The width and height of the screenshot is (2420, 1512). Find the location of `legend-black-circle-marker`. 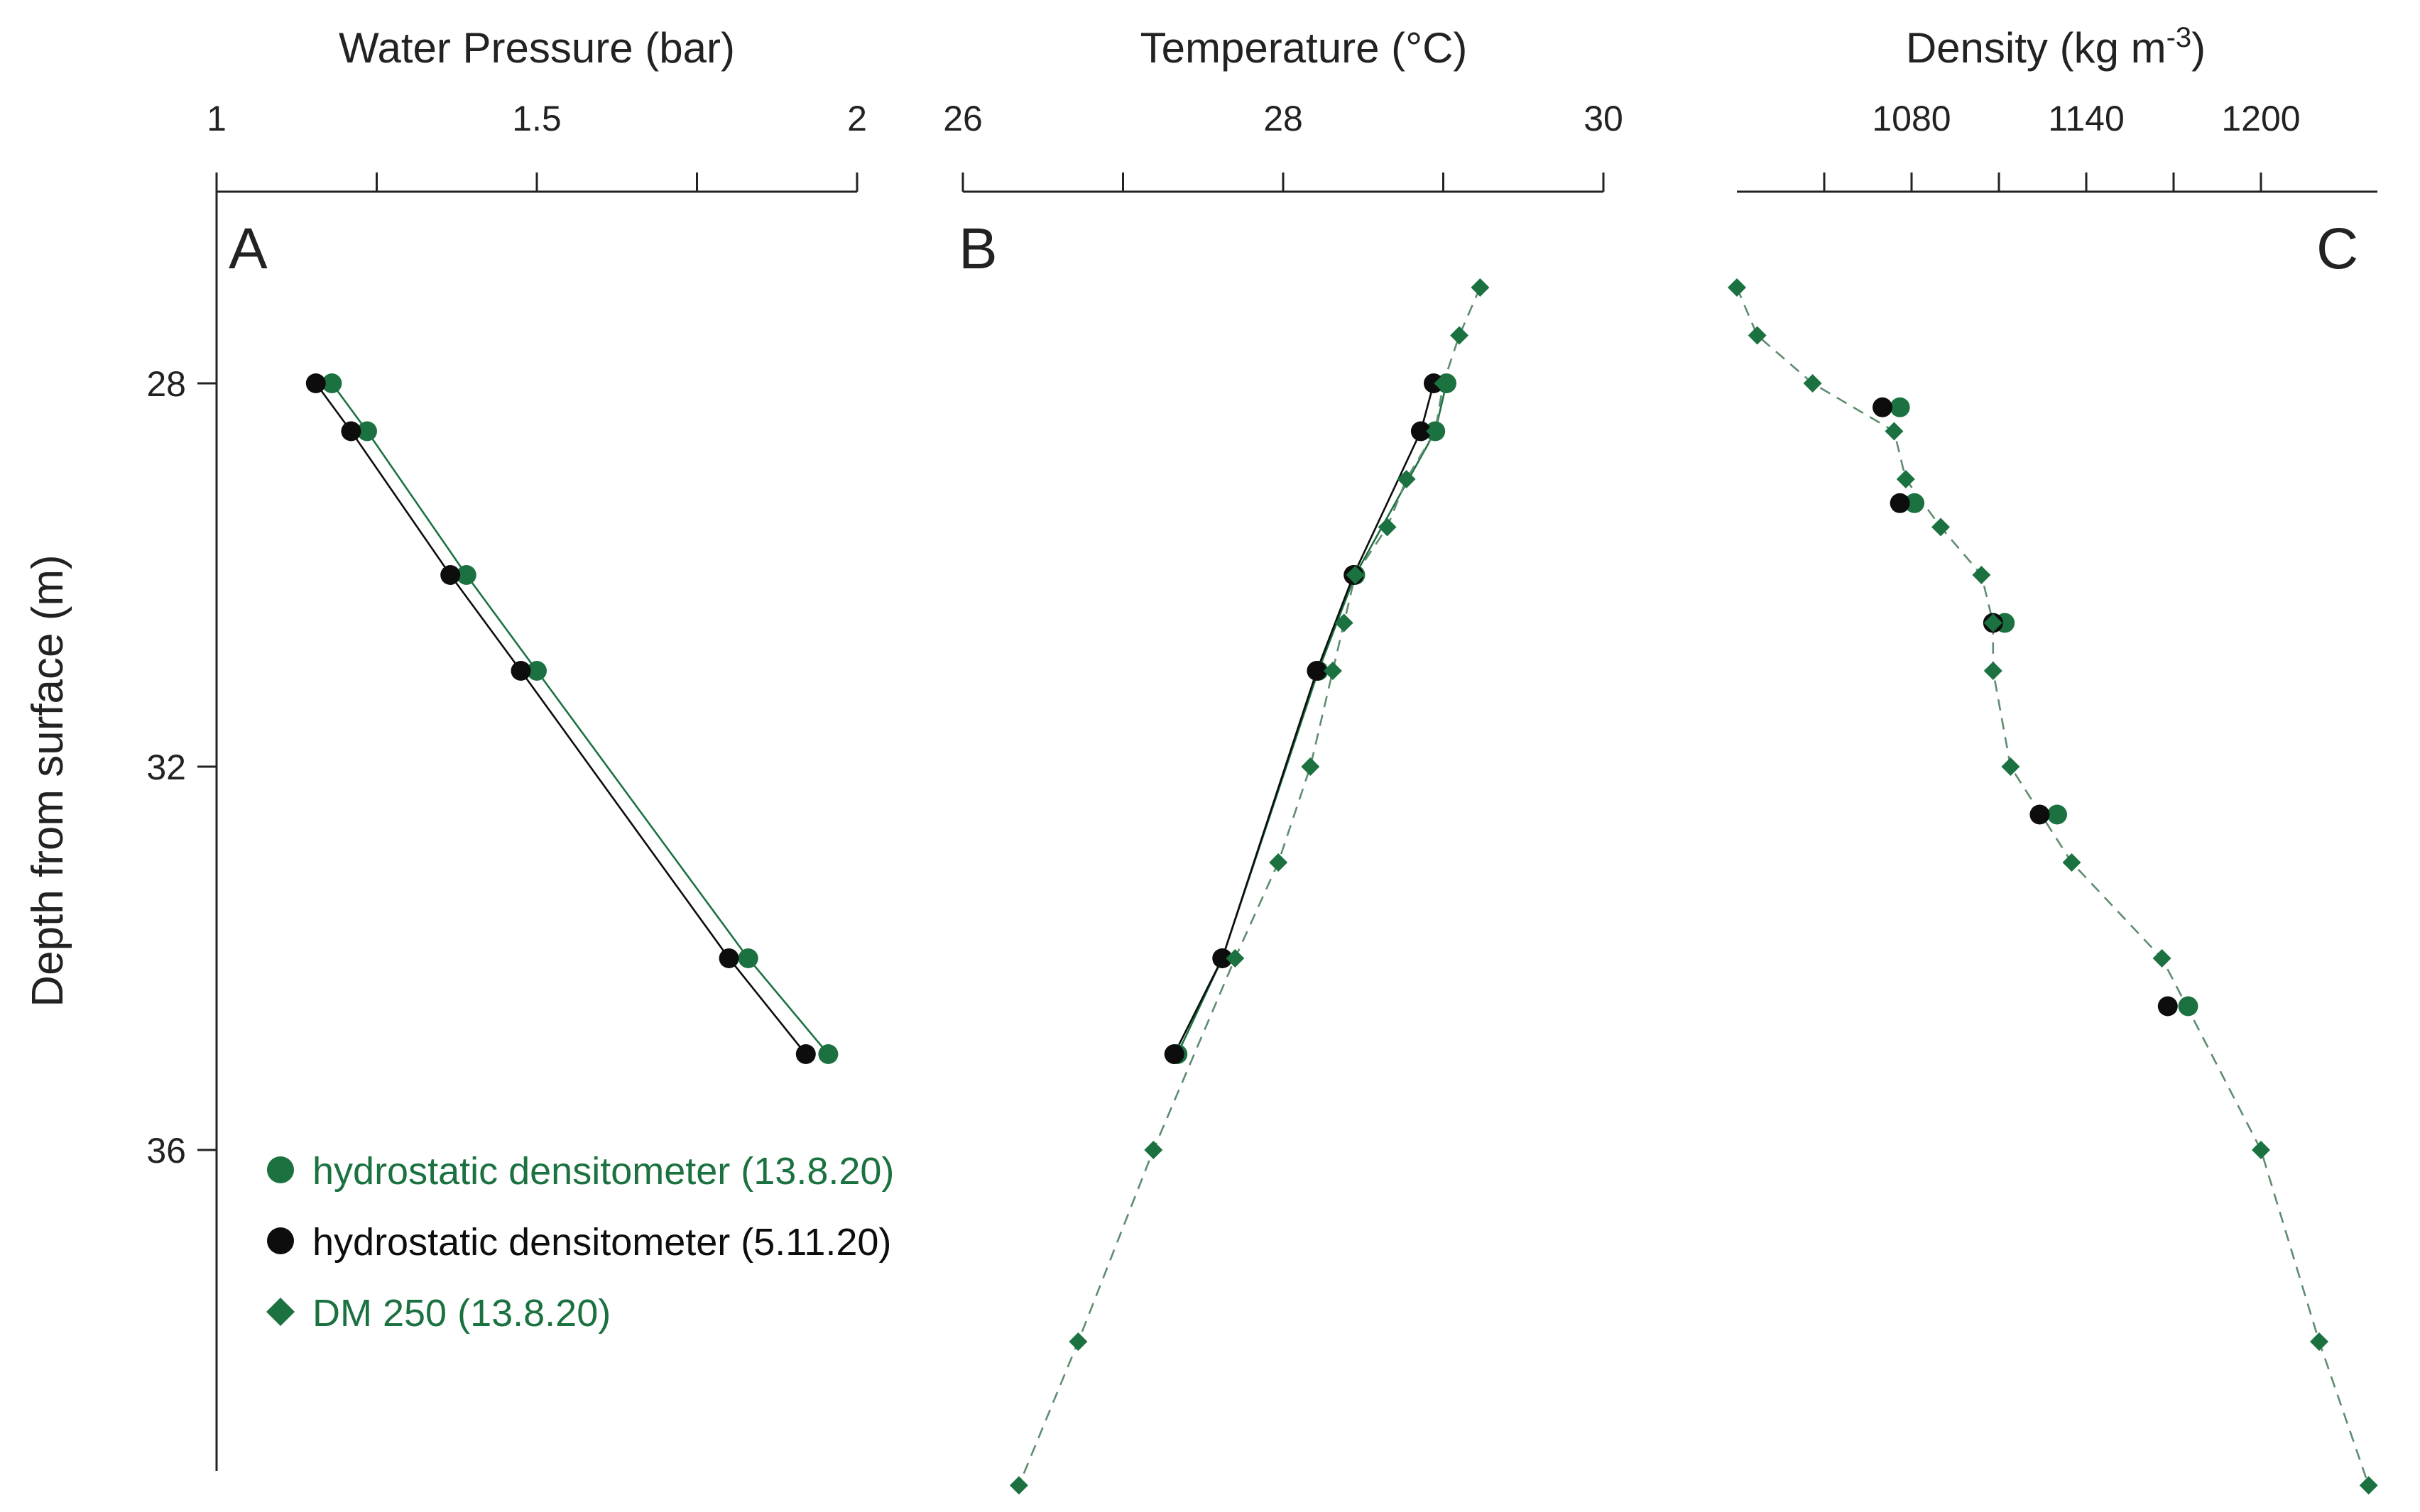

legend-black-circle-marker is located at coordinates (280, 1240).